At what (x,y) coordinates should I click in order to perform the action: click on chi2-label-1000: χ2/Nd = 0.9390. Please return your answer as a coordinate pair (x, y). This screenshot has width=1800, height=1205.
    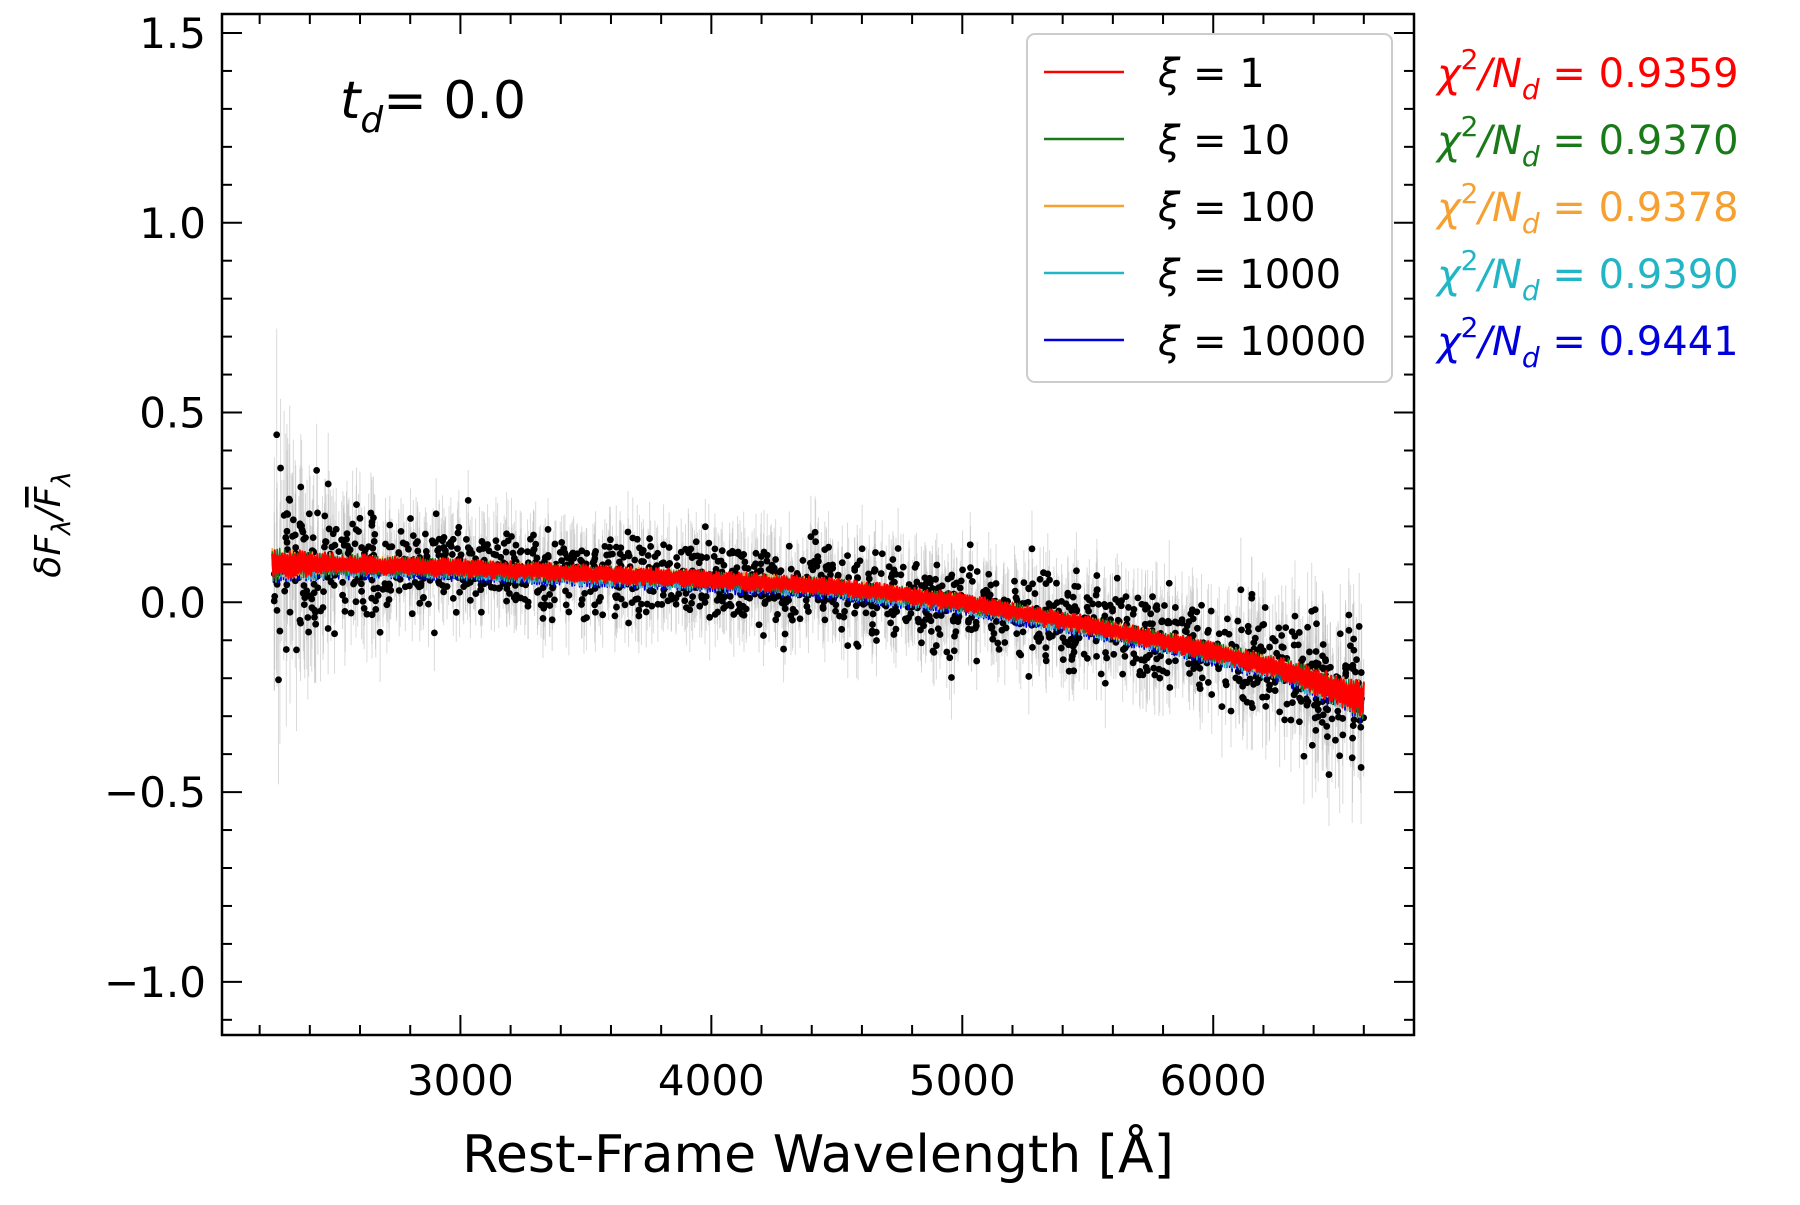
    Looking at the image, I should click on (1587, 275).